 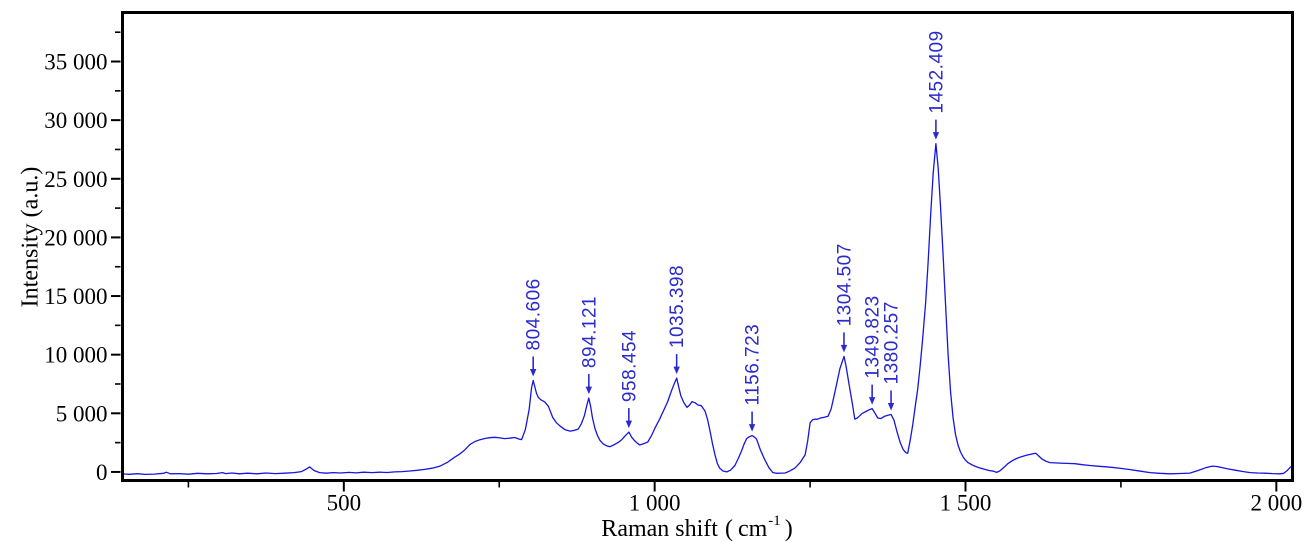 I want to click on x-axis-tick-label: 1 500, so click(x=966, y=503).